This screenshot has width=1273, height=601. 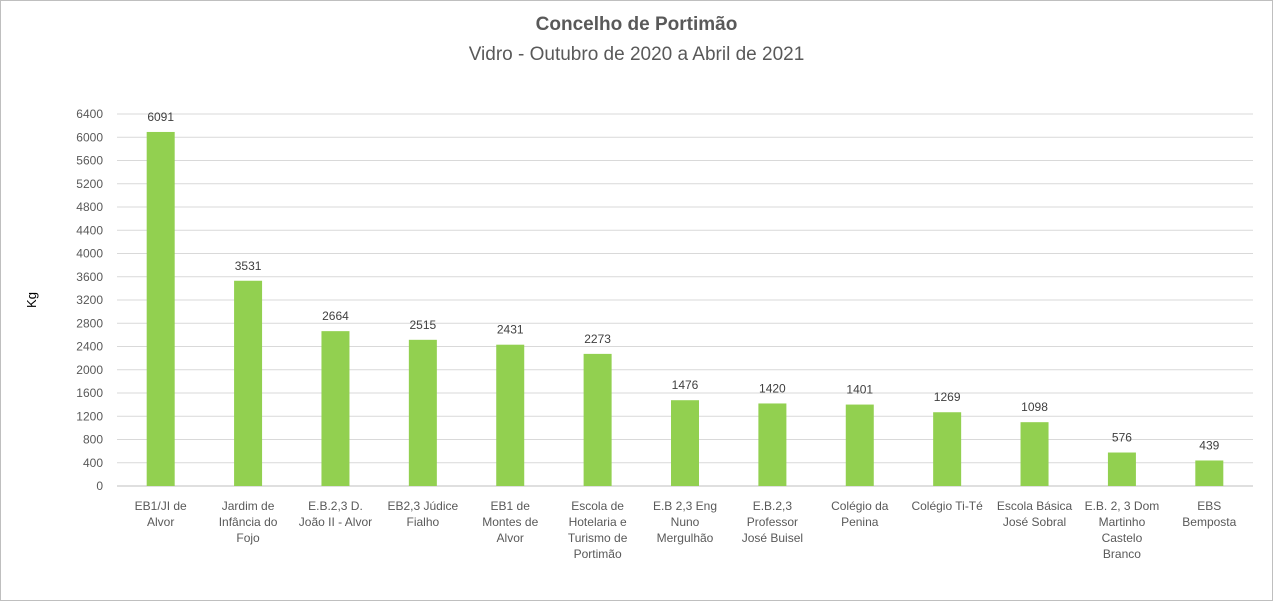 I want to click on y-tick-label: 2800, so click(x=89, y=323).